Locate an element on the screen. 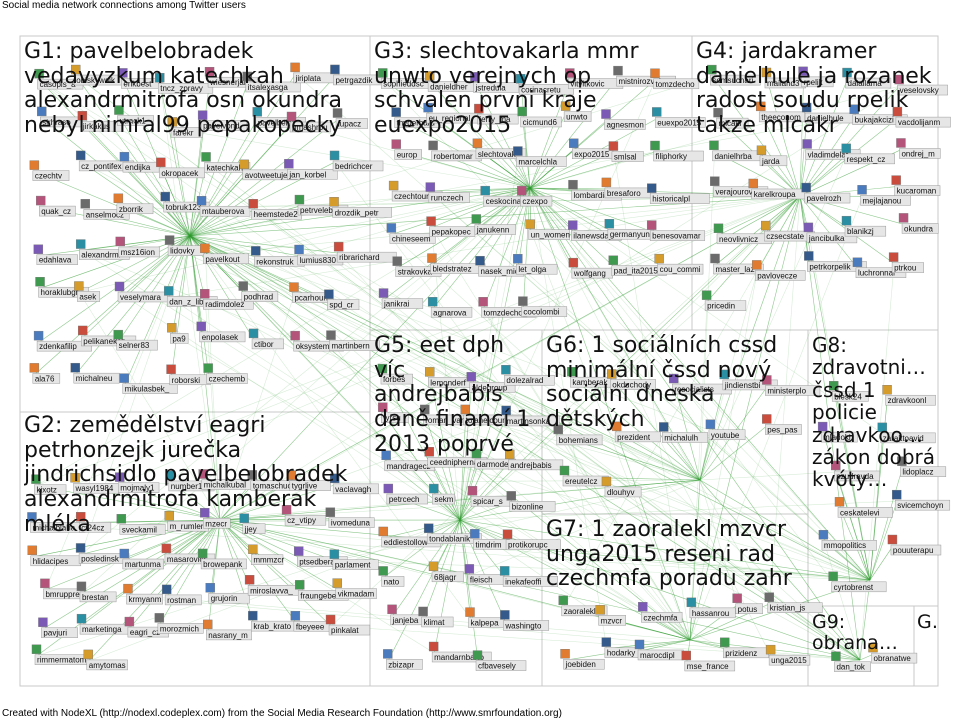 The height and width of the screenshot is (720, 960). node-label: rostman is located at coordinates (181, 600).